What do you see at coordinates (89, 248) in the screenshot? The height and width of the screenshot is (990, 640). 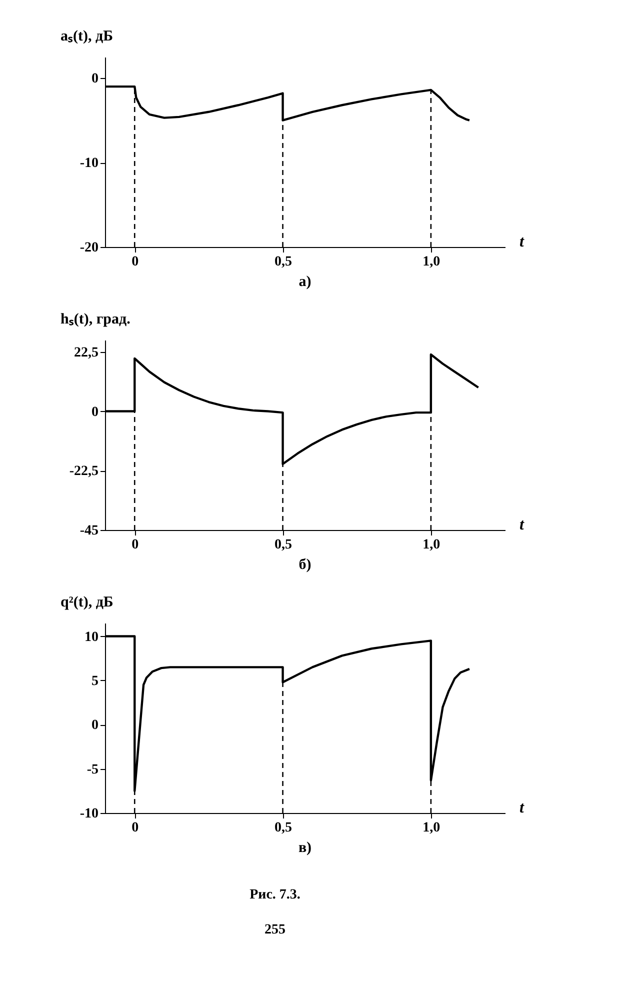 I see `y-tick-label: -20` at bounding box center [89, 248].